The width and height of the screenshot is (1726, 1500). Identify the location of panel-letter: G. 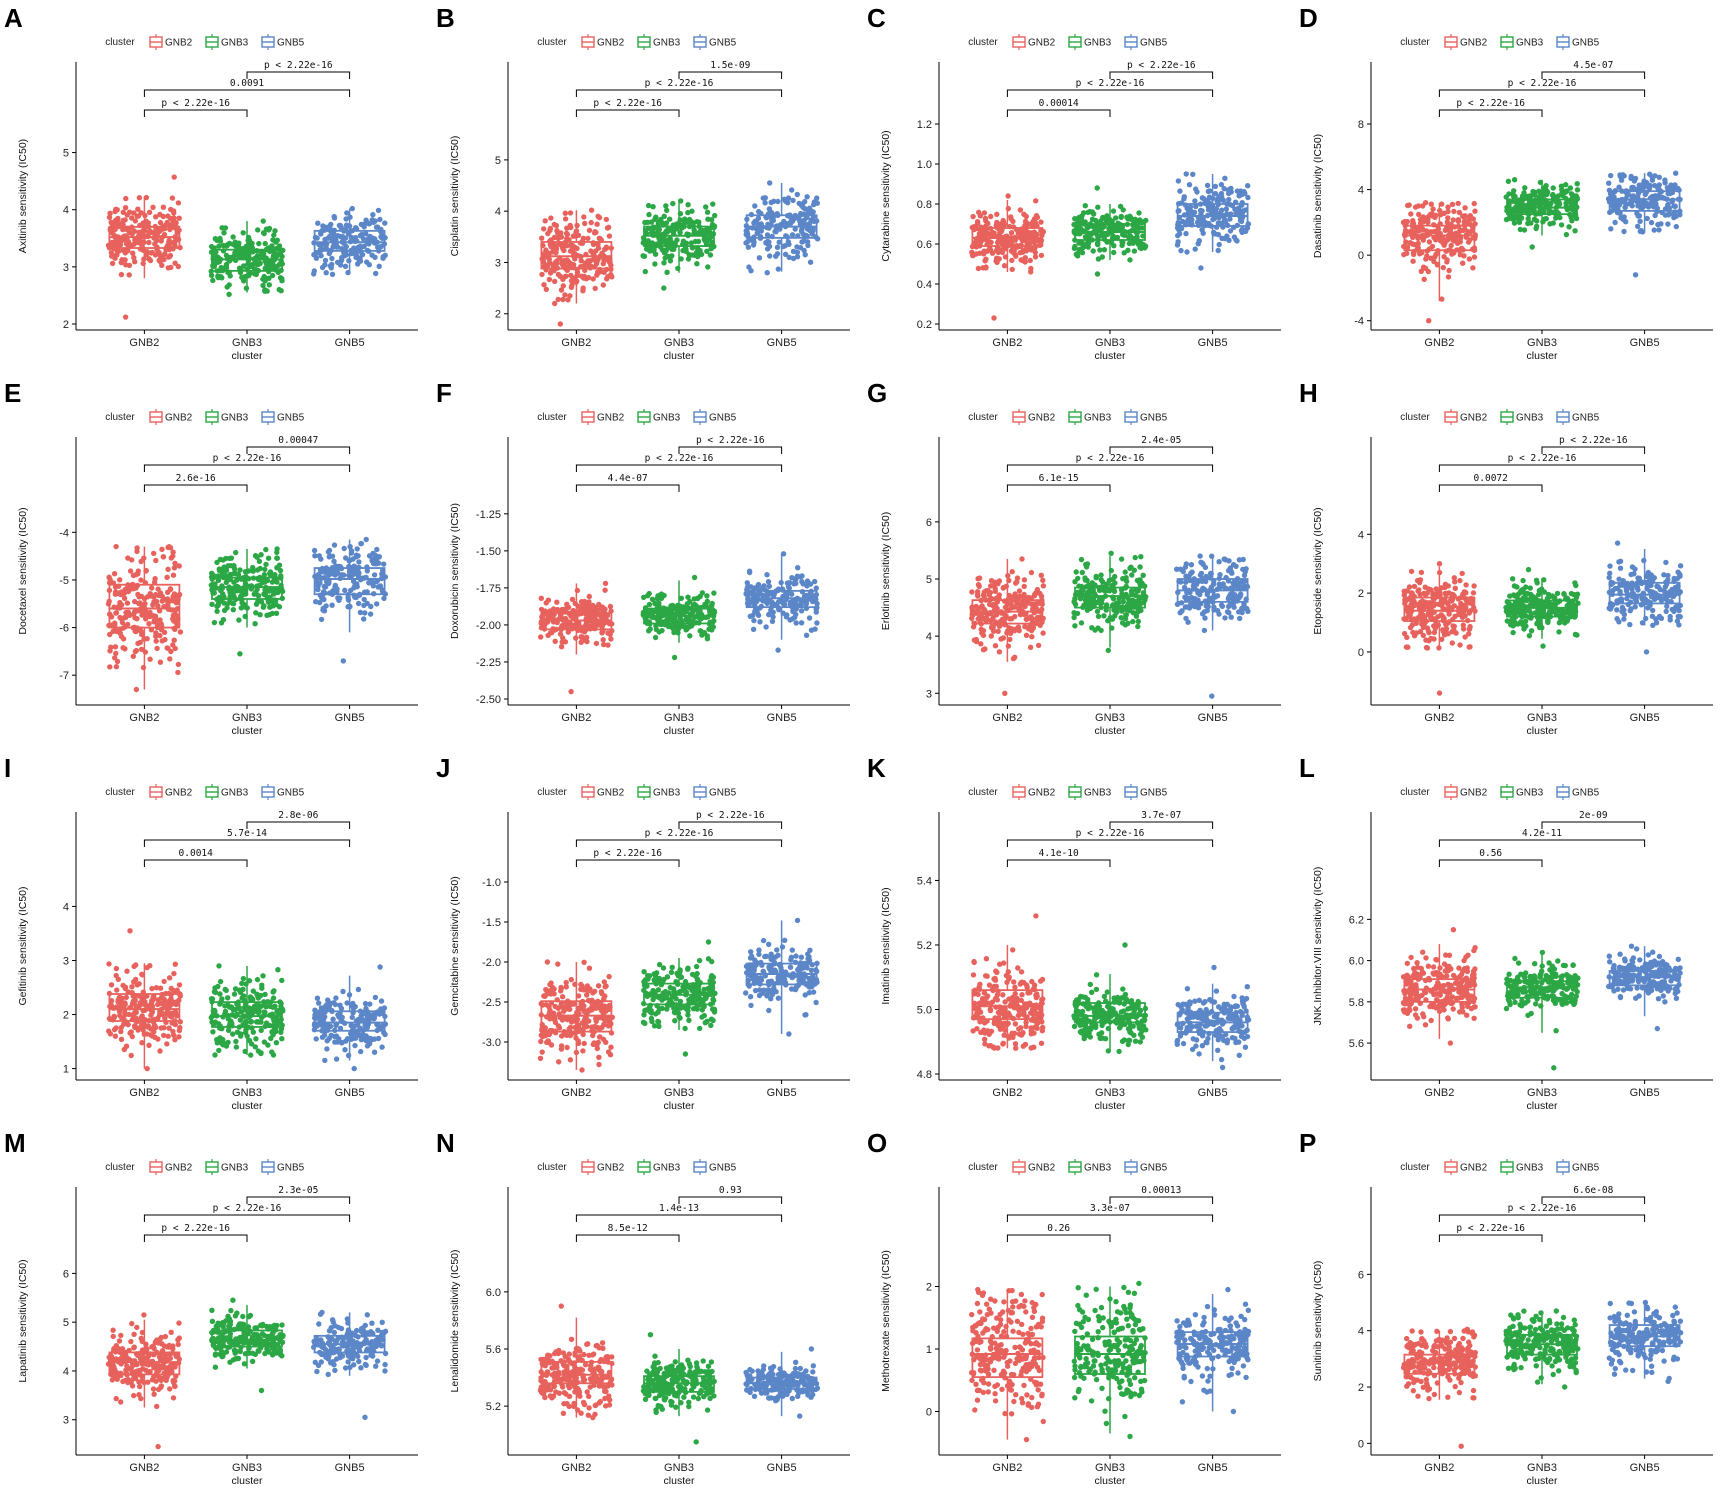
(877, 393).